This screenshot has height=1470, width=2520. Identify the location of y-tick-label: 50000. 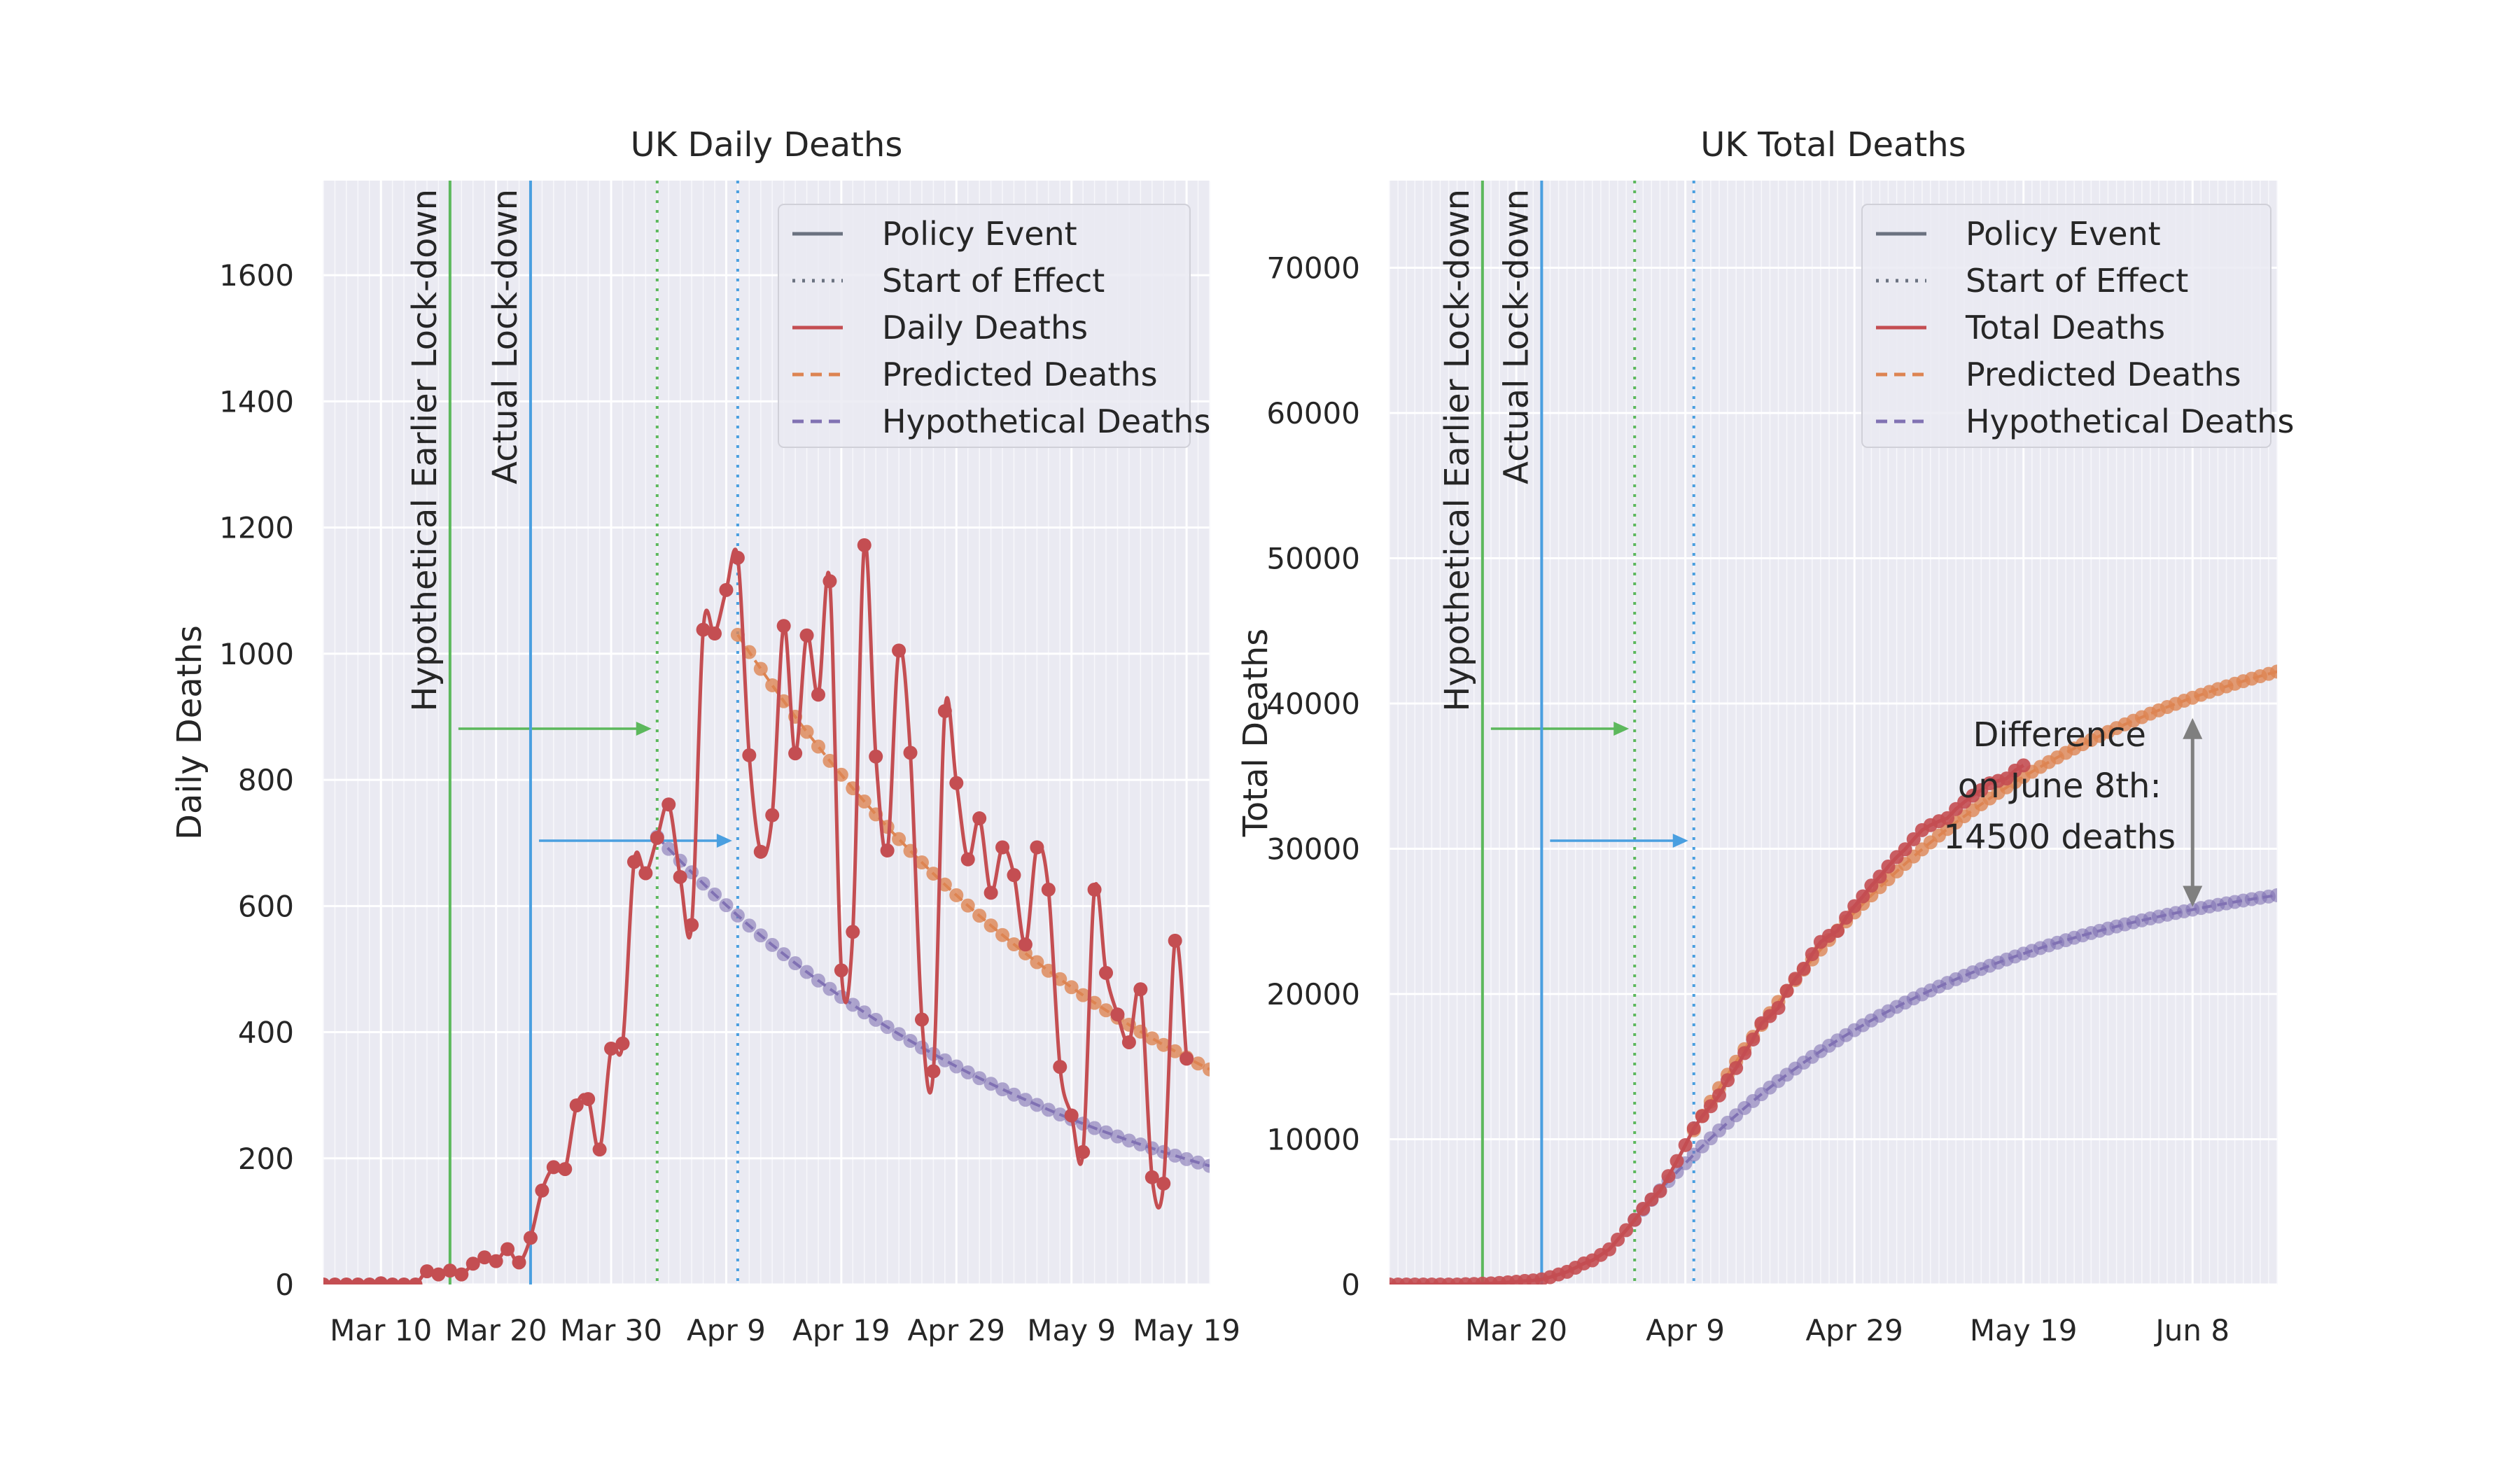
(1313, 559).